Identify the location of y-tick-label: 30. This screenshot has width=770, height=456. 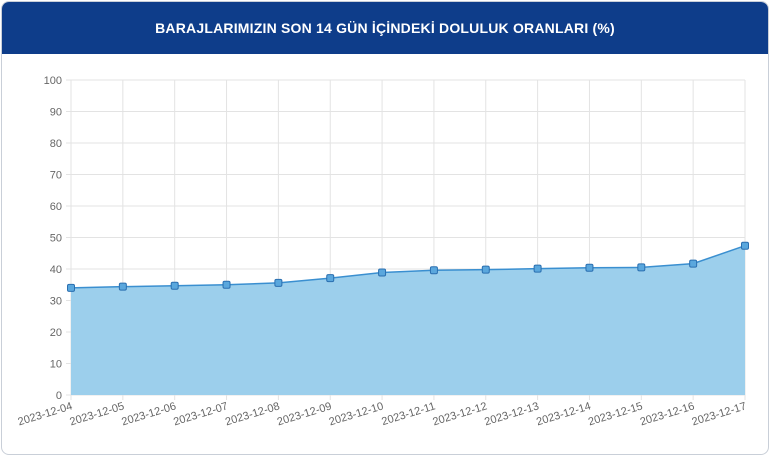
(56, 302).